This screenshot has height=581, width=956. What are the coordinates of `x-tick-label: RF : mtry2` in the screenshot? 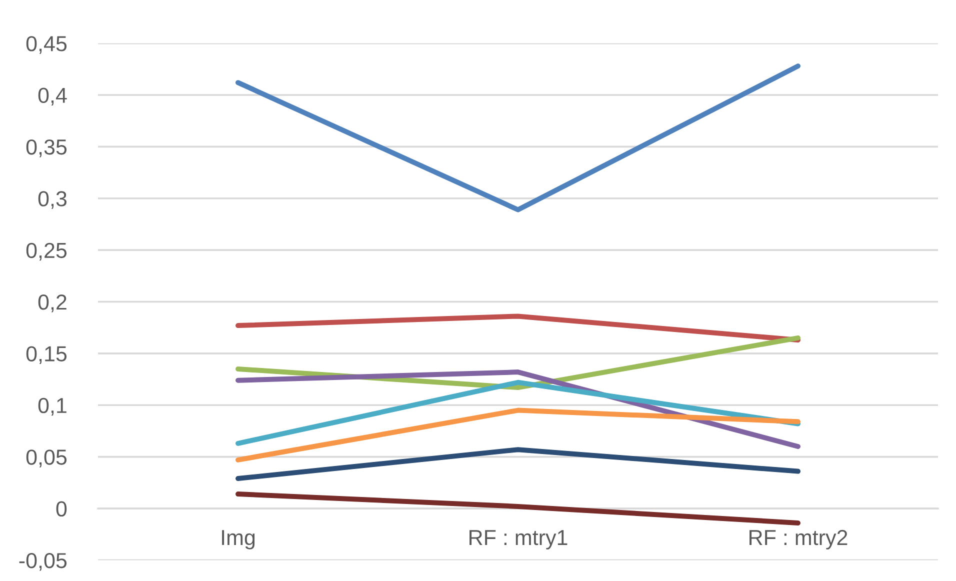 It's located at (799, 540).